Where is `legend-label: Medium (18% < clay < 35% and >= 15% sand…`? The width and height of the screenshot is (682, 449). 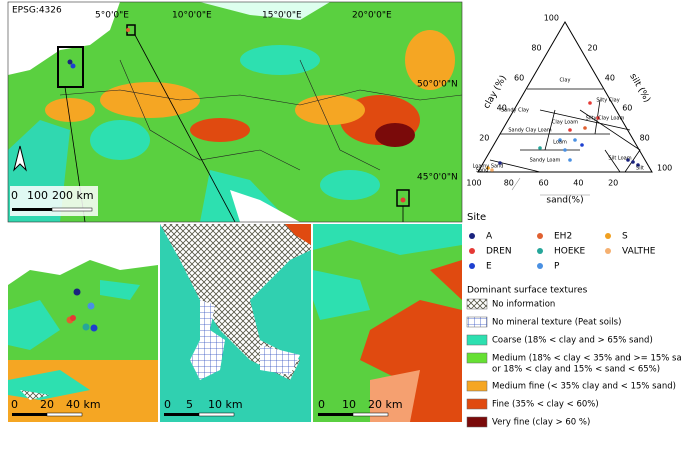
legend-label: Medium (18% < clay < 35% and >= 15% sand… is located at coordinates (587, 359).